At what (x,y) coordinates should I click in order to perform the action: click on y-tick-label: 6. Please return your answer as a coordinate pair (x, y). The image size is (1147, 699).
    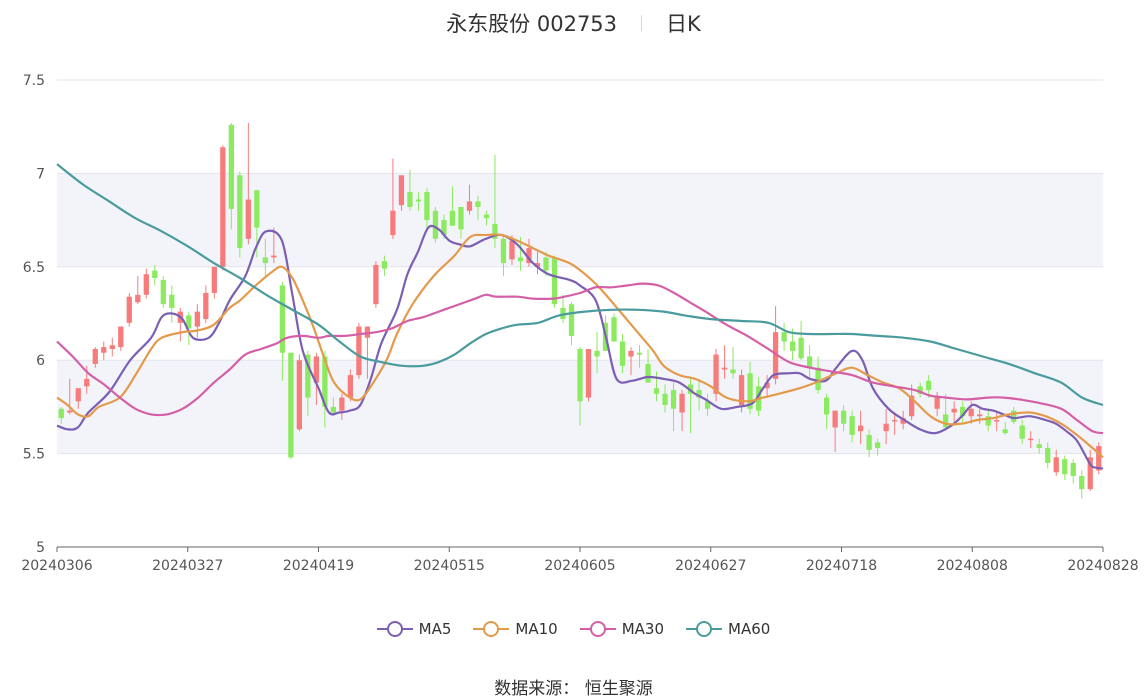
    Looking at the image, I should click on (40, 361).